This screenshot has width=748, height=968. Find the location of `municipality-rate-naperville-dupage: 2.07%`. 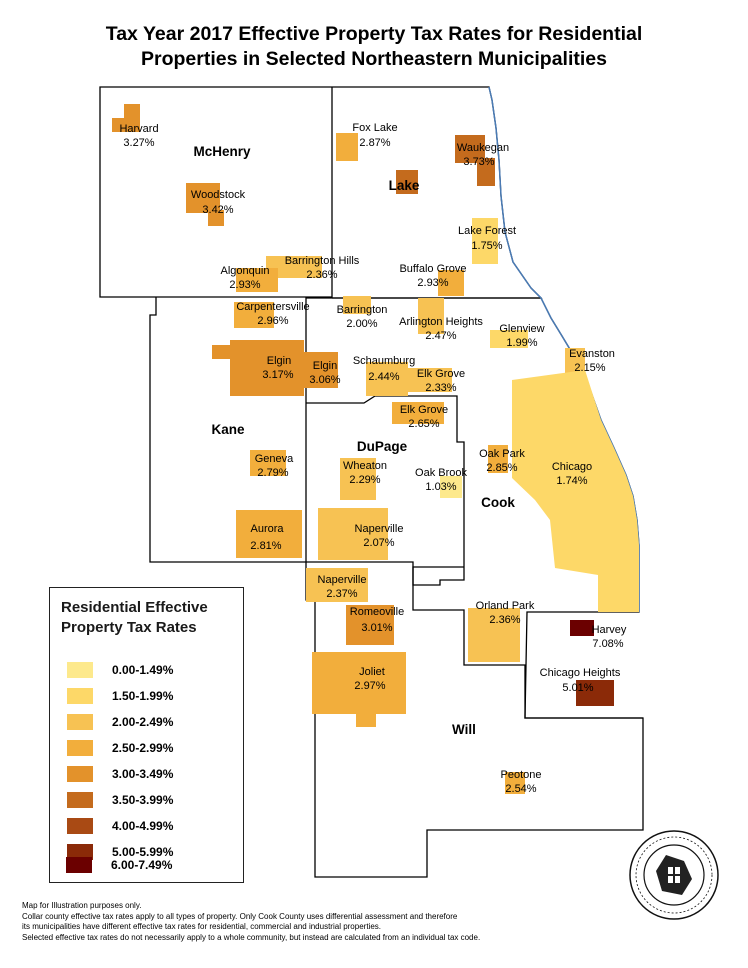

municipality-rate-naperville-dupage: 2.07% is located at coordinates (378, 543).